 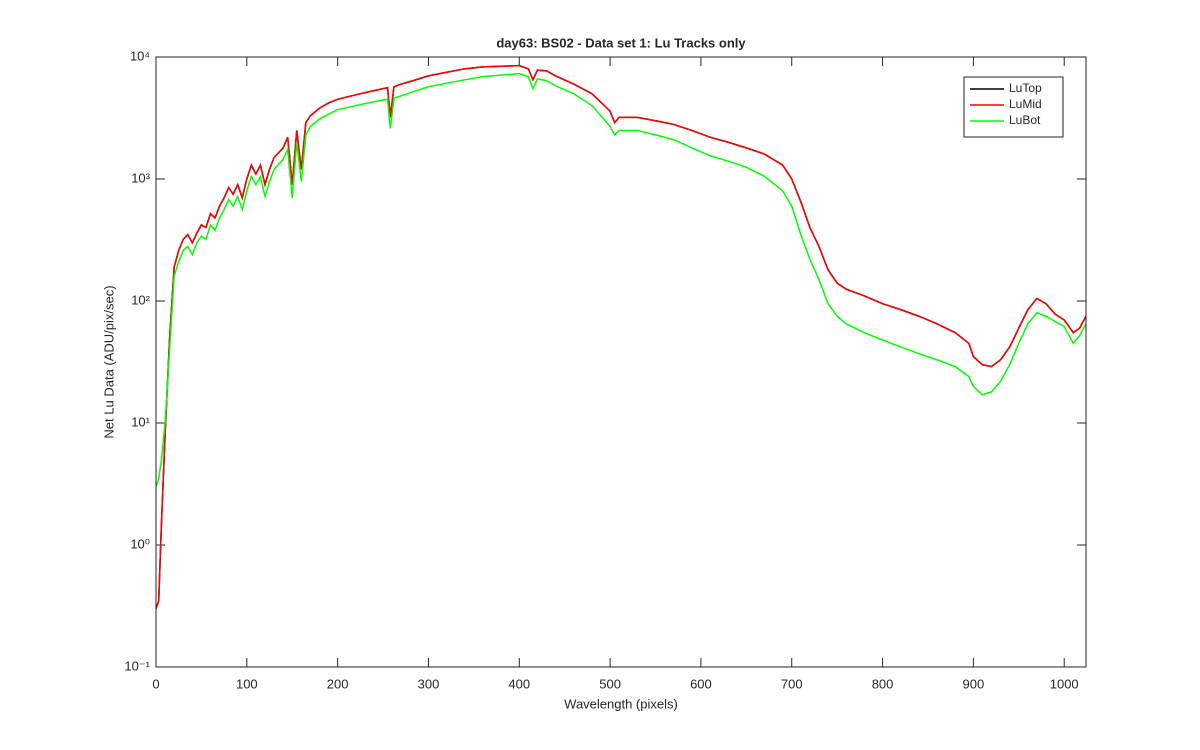 What do you see at coordinates (1025, 88) in the screenshot?
I see `legend-label: LuTop` at bounding box center [1025, 88].